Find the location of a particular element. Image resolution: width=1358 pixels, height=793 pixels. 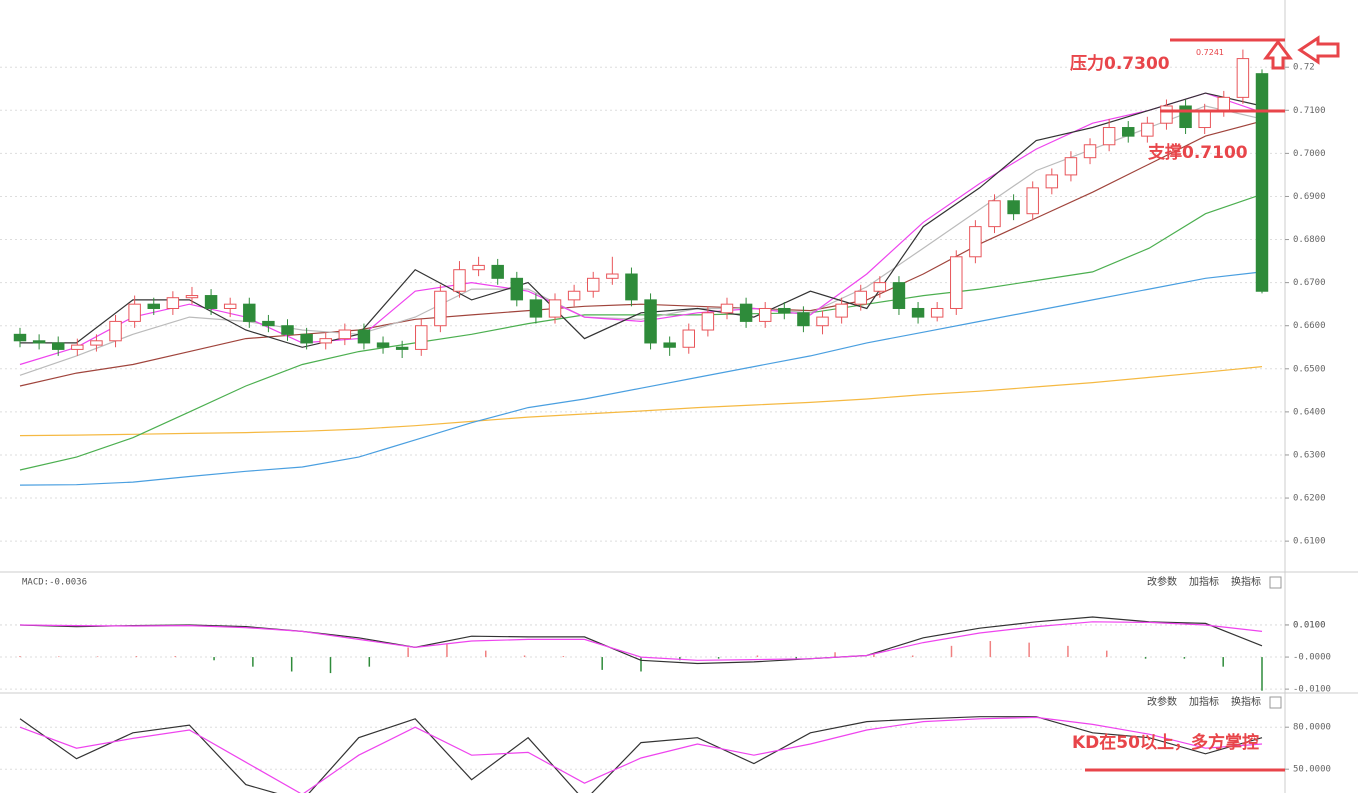

macd-panel is located at coordinates (642, 653).